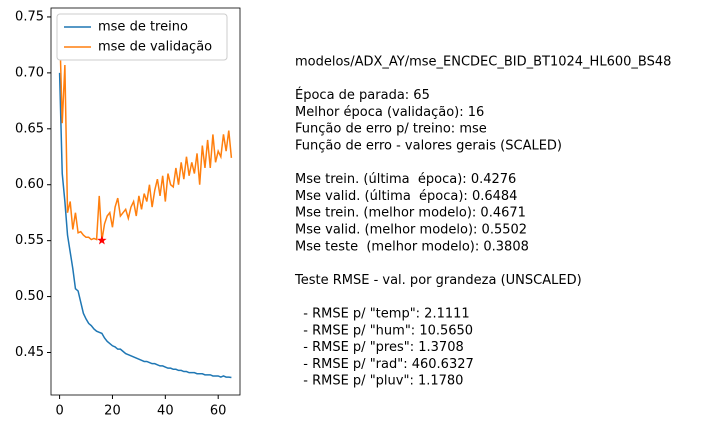 The height and width of the screenshot is (432, 706). I want to click on annotation-line: Melhor época (validação): 16, so click(389, 112).